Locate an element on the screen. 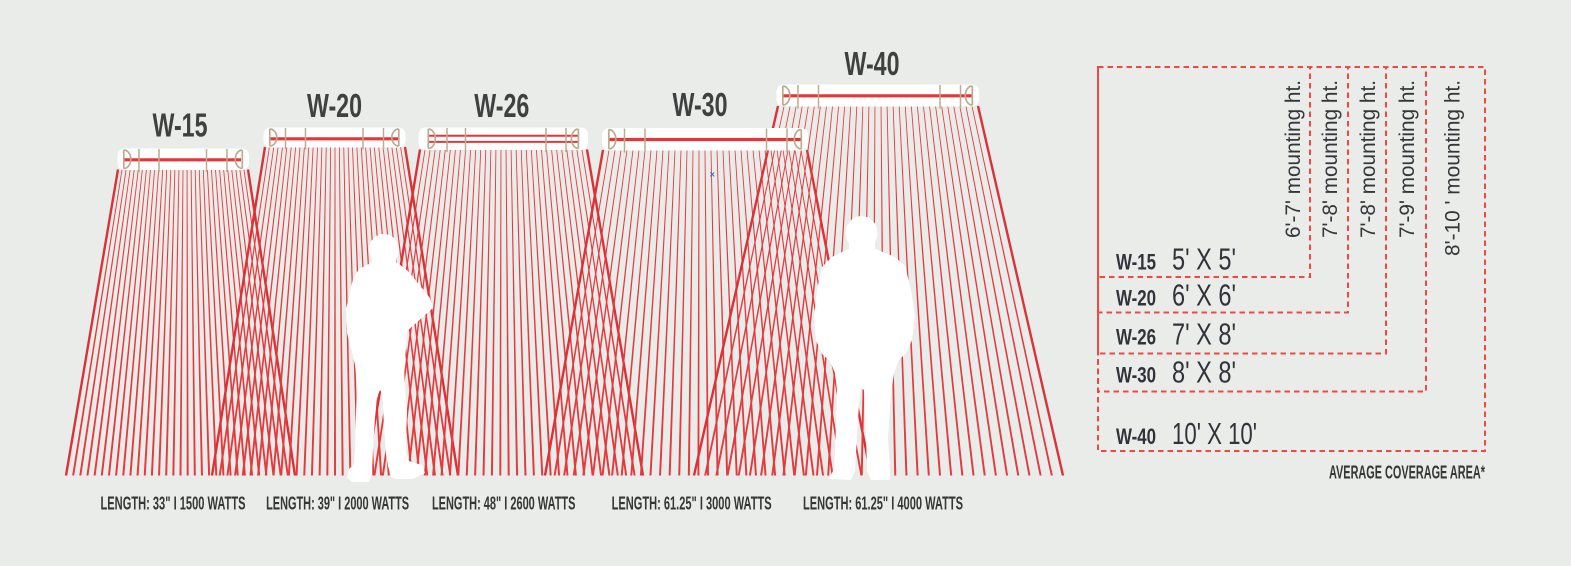  svg-text: 6'-7' mounting ht. is located at coordinates (1293, 159).